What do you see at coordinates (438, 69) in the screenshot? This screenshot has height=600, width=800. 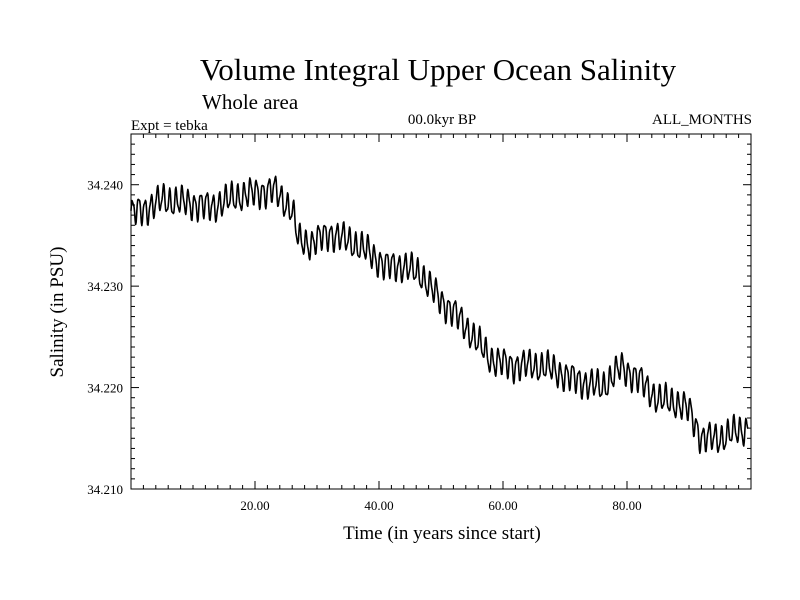 I see `chart-title: Volume Integral Upper Ocean Salinity` at bounding box center [438, 69].